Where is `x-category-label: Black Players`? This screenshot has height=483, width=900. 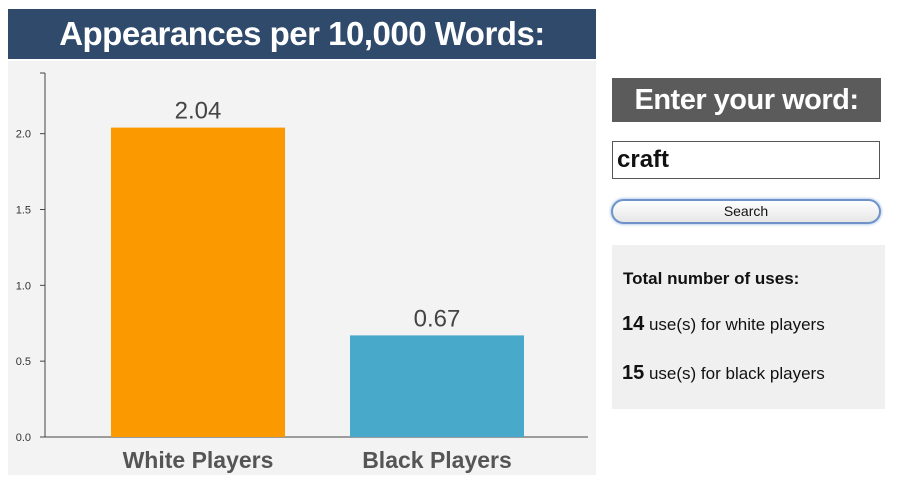
x-category-label: Black Players is located at coordinates (437, 460).